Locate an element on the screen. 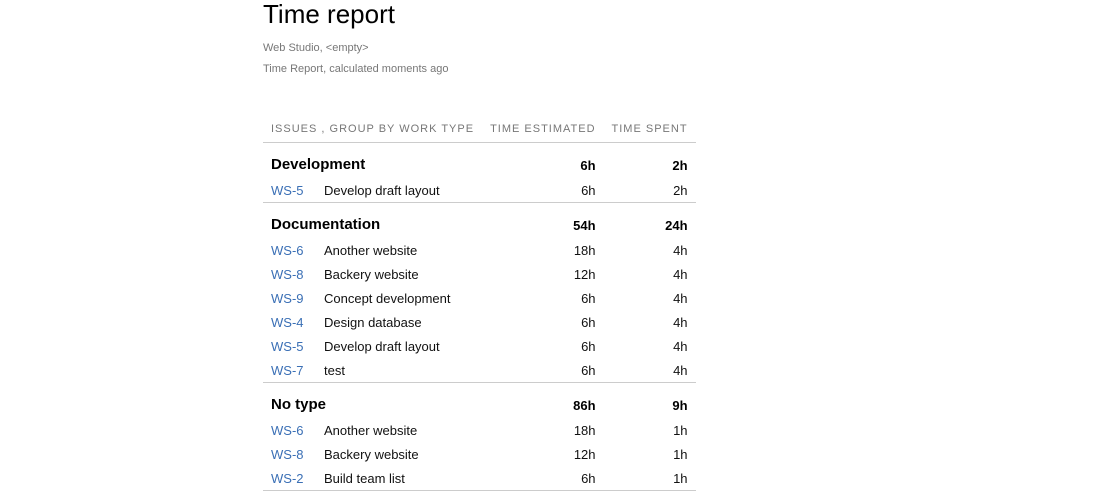  issue-cell: WS-9 Concept development is located at coordinates (372, 298).